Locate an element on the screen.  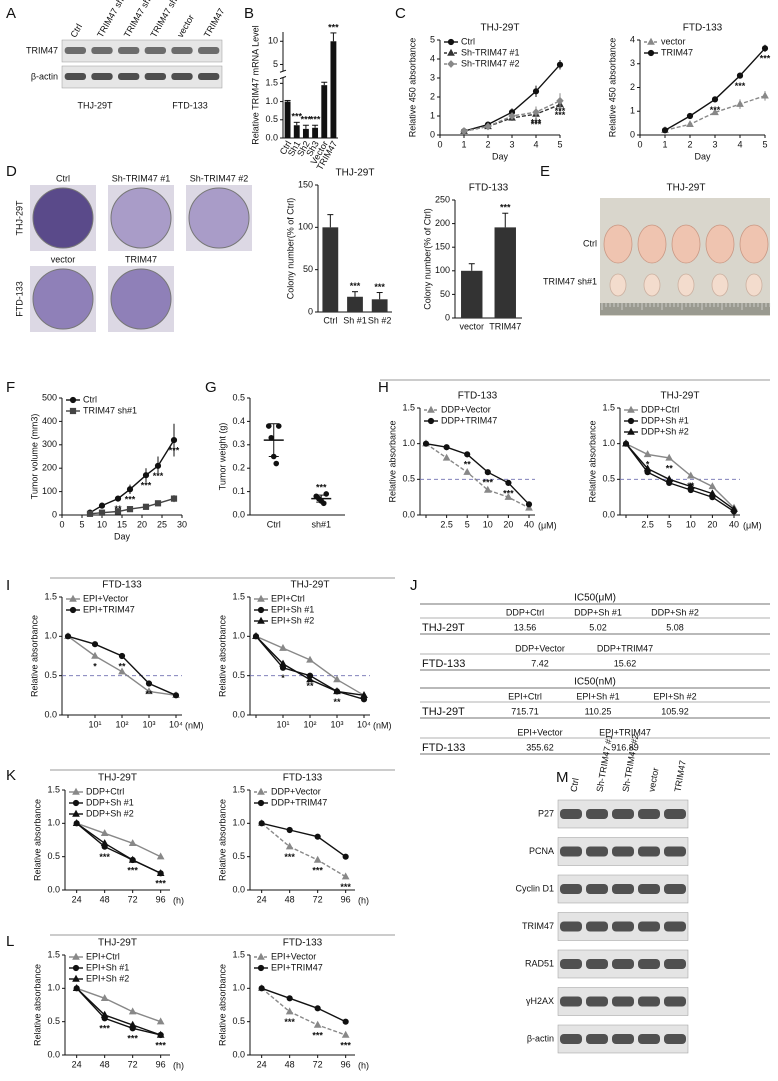
x-tick-label: 2 is located at coordinates (689, 144).